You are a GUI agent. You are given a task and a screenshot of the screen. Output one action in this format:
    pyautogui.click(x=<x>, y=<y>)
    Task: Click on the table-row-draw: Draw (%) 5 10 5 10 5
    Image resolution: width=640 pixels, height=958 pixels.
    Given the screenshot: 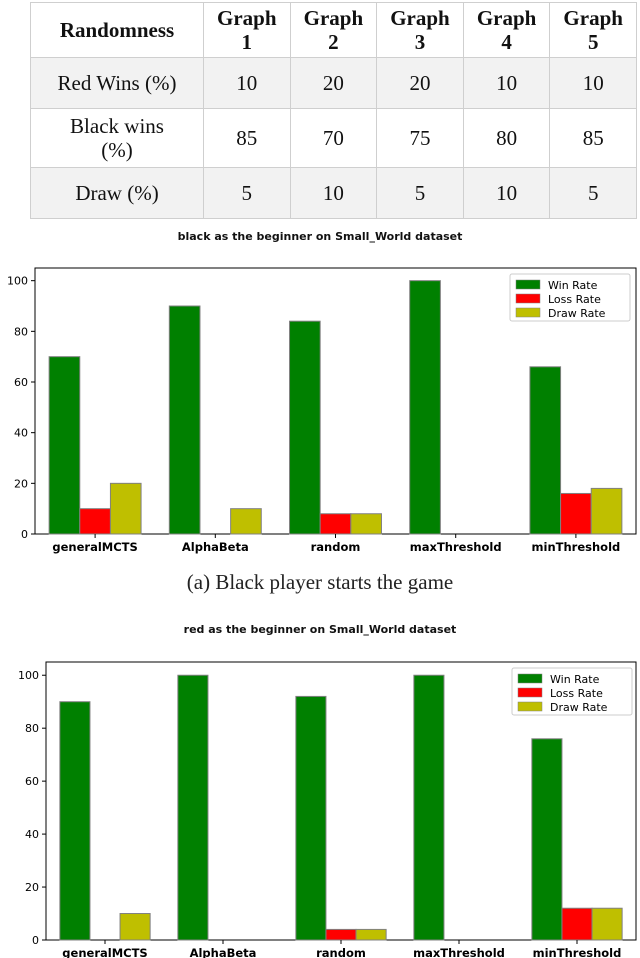 What is the action you would take?
    pyautogui.click(x=333, y=193)
    